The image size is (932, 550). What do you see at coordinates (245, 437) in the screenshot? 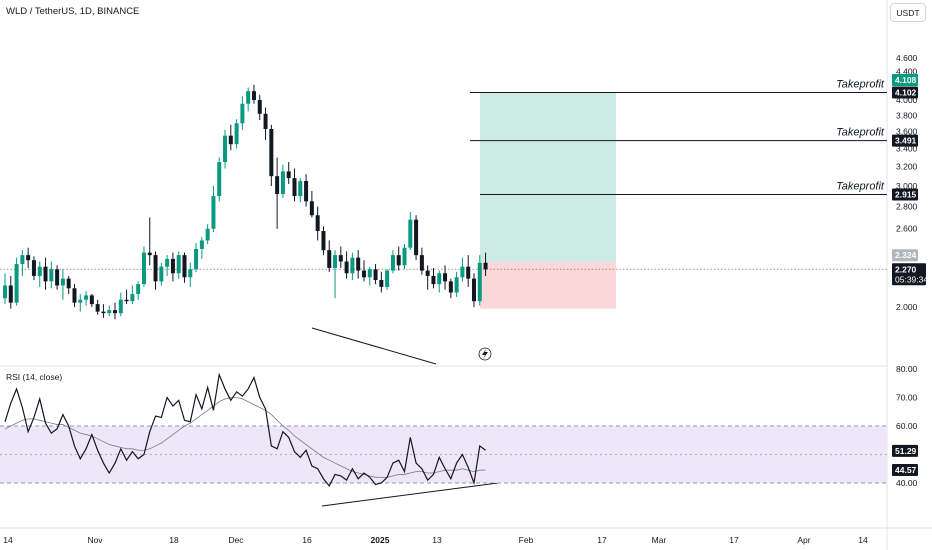
I see `rsi-ma-line` at bounding box center [245, 437].